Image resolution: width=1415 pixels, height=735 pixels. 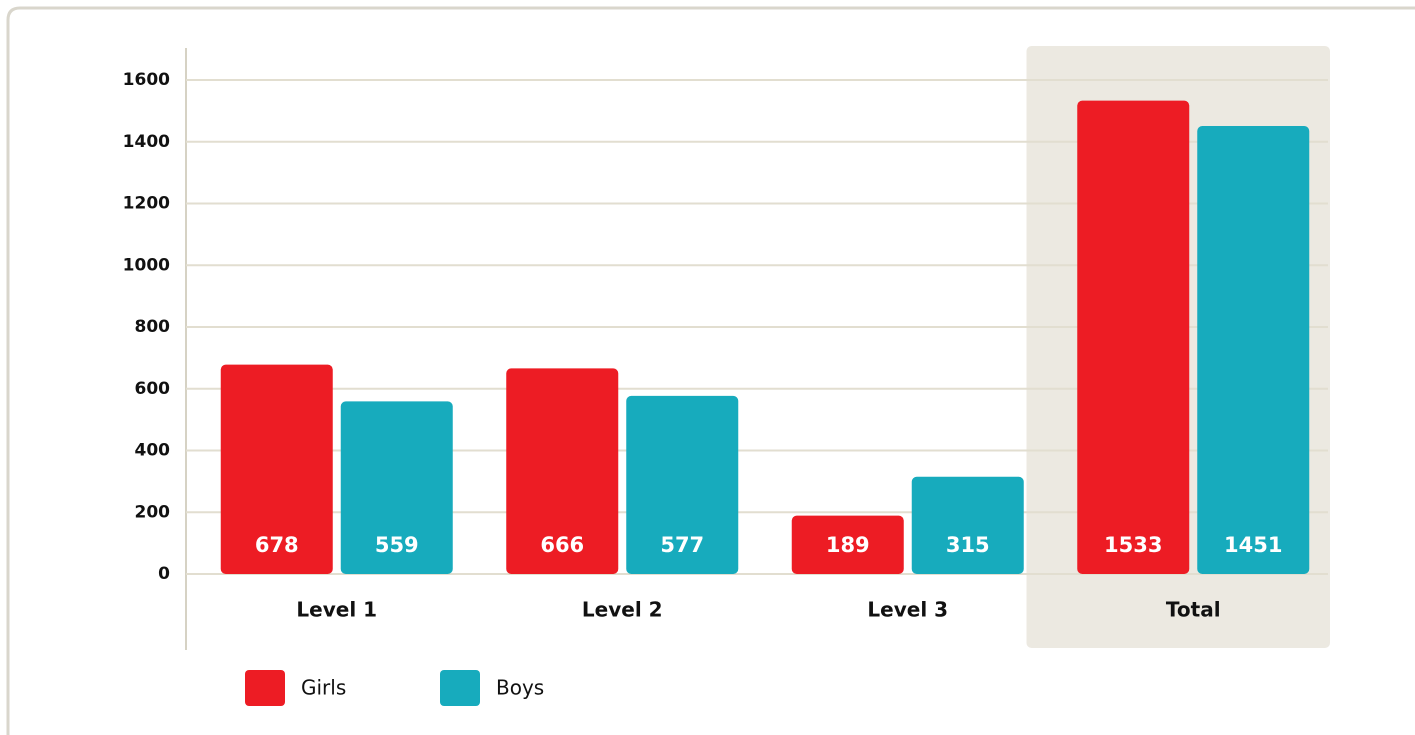 I want to click on y-tick-label: 1000, so click(x=146, y=265).